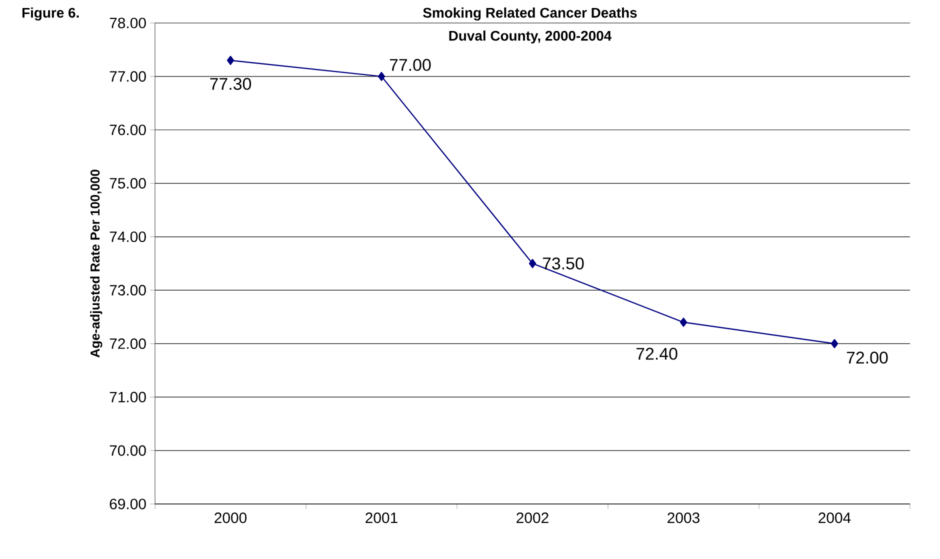 This screenshot has height=559, width=940. What do you see at coordinates (50, 14) in the screenshot?
I see `caption: Figure 6.` at bounding box center [50, 14].